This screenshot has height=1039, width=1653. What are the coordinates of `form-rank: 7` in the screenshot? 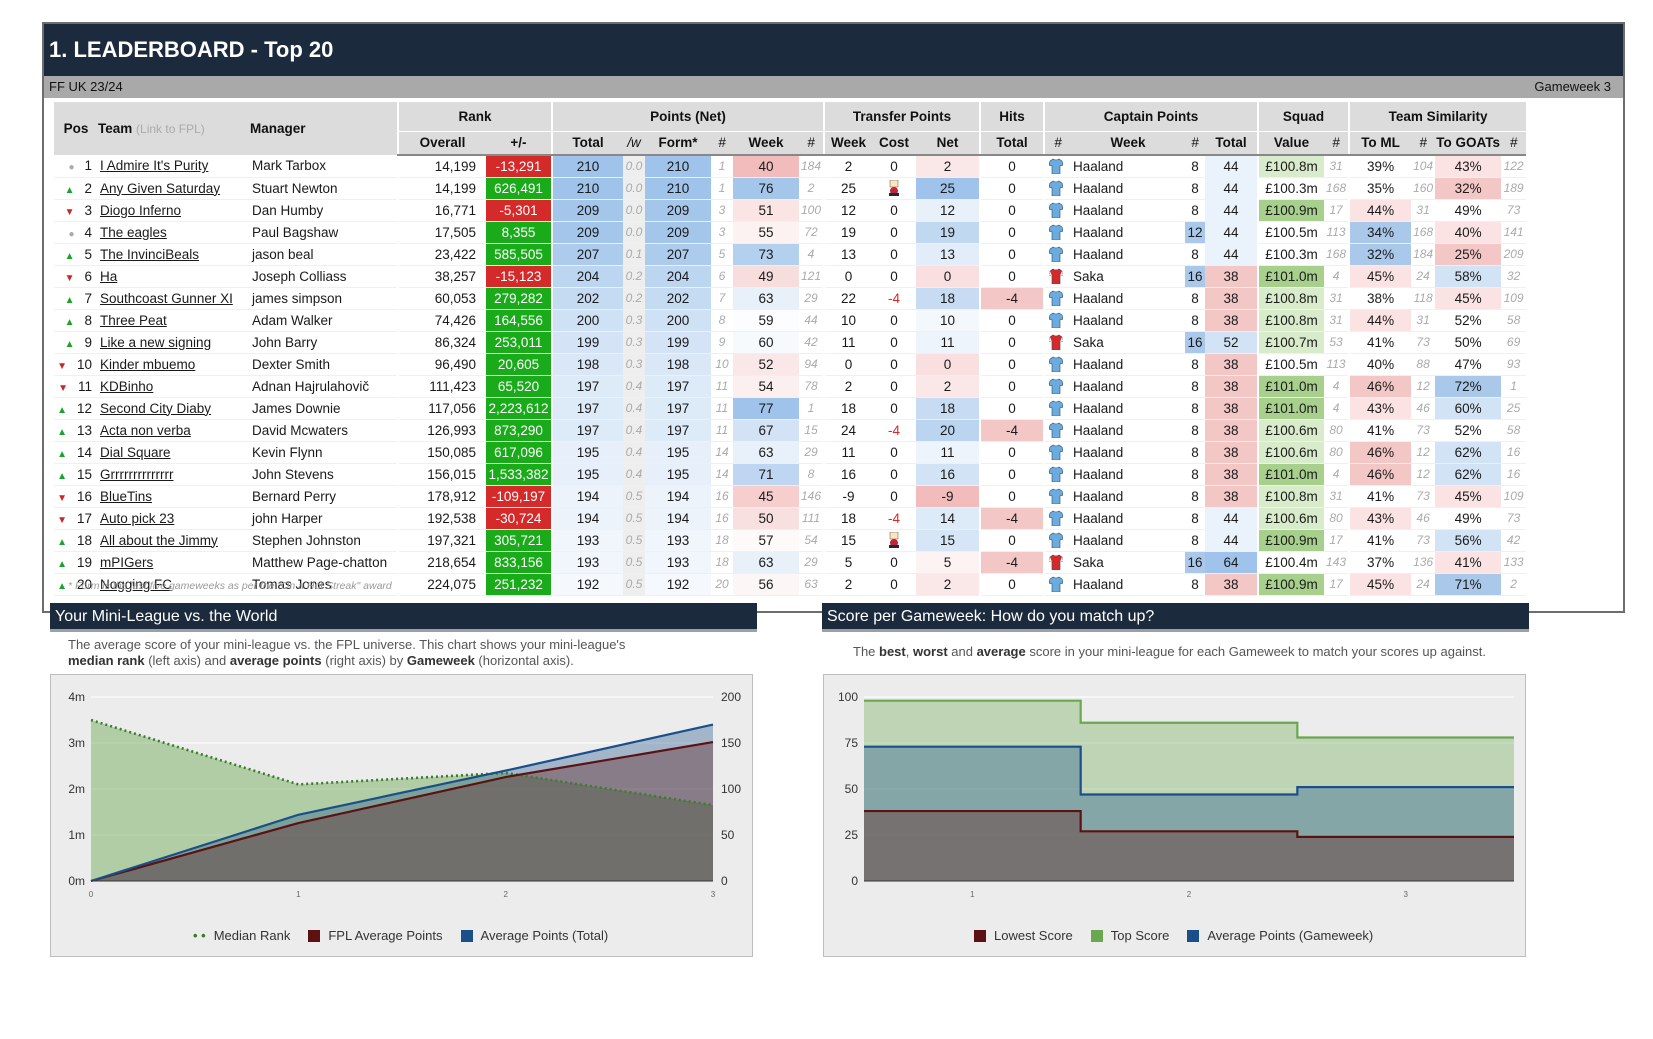 It's located at (722, 298).